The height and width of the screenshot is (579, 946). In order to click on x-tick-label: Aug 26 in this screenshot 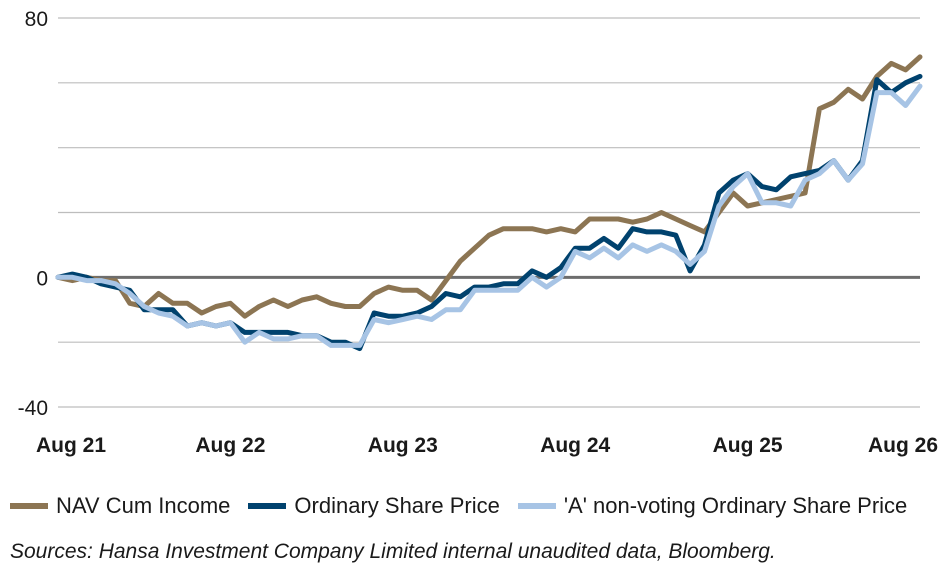, I will do `click(903, 445)`.